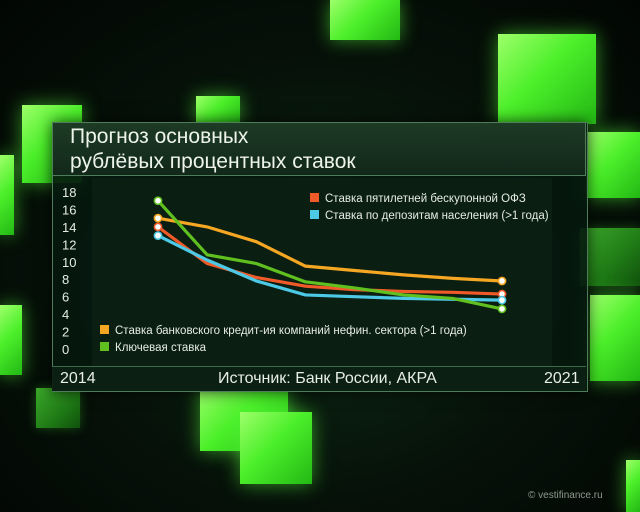  What do you see at coordinates (69, 262) in the screenshot?
I see `y-tick-label: 10` at bounding box center [69, 262].